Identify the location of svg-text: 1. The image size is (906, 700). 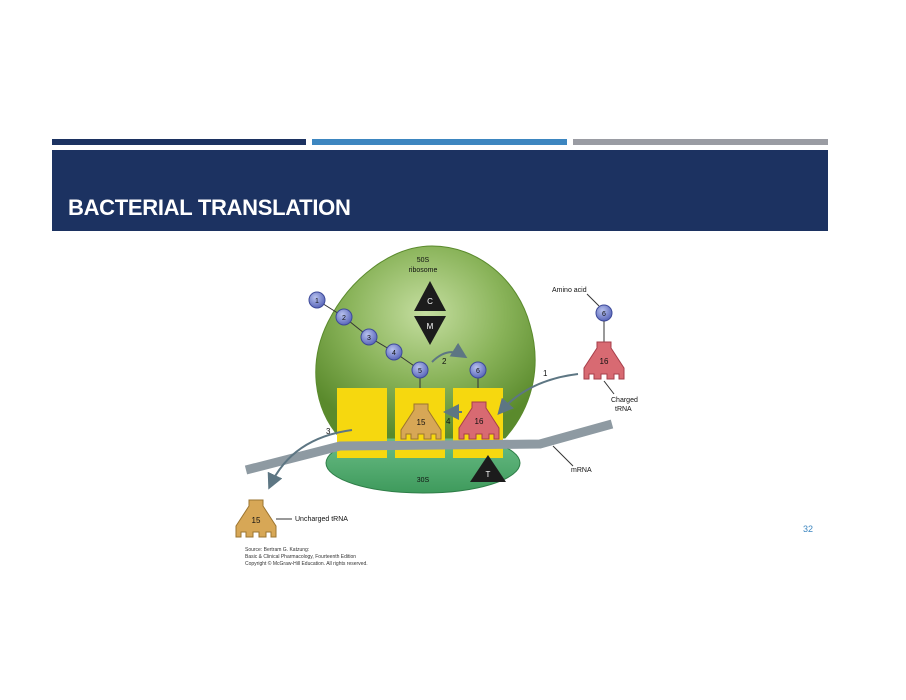
(317, 301).